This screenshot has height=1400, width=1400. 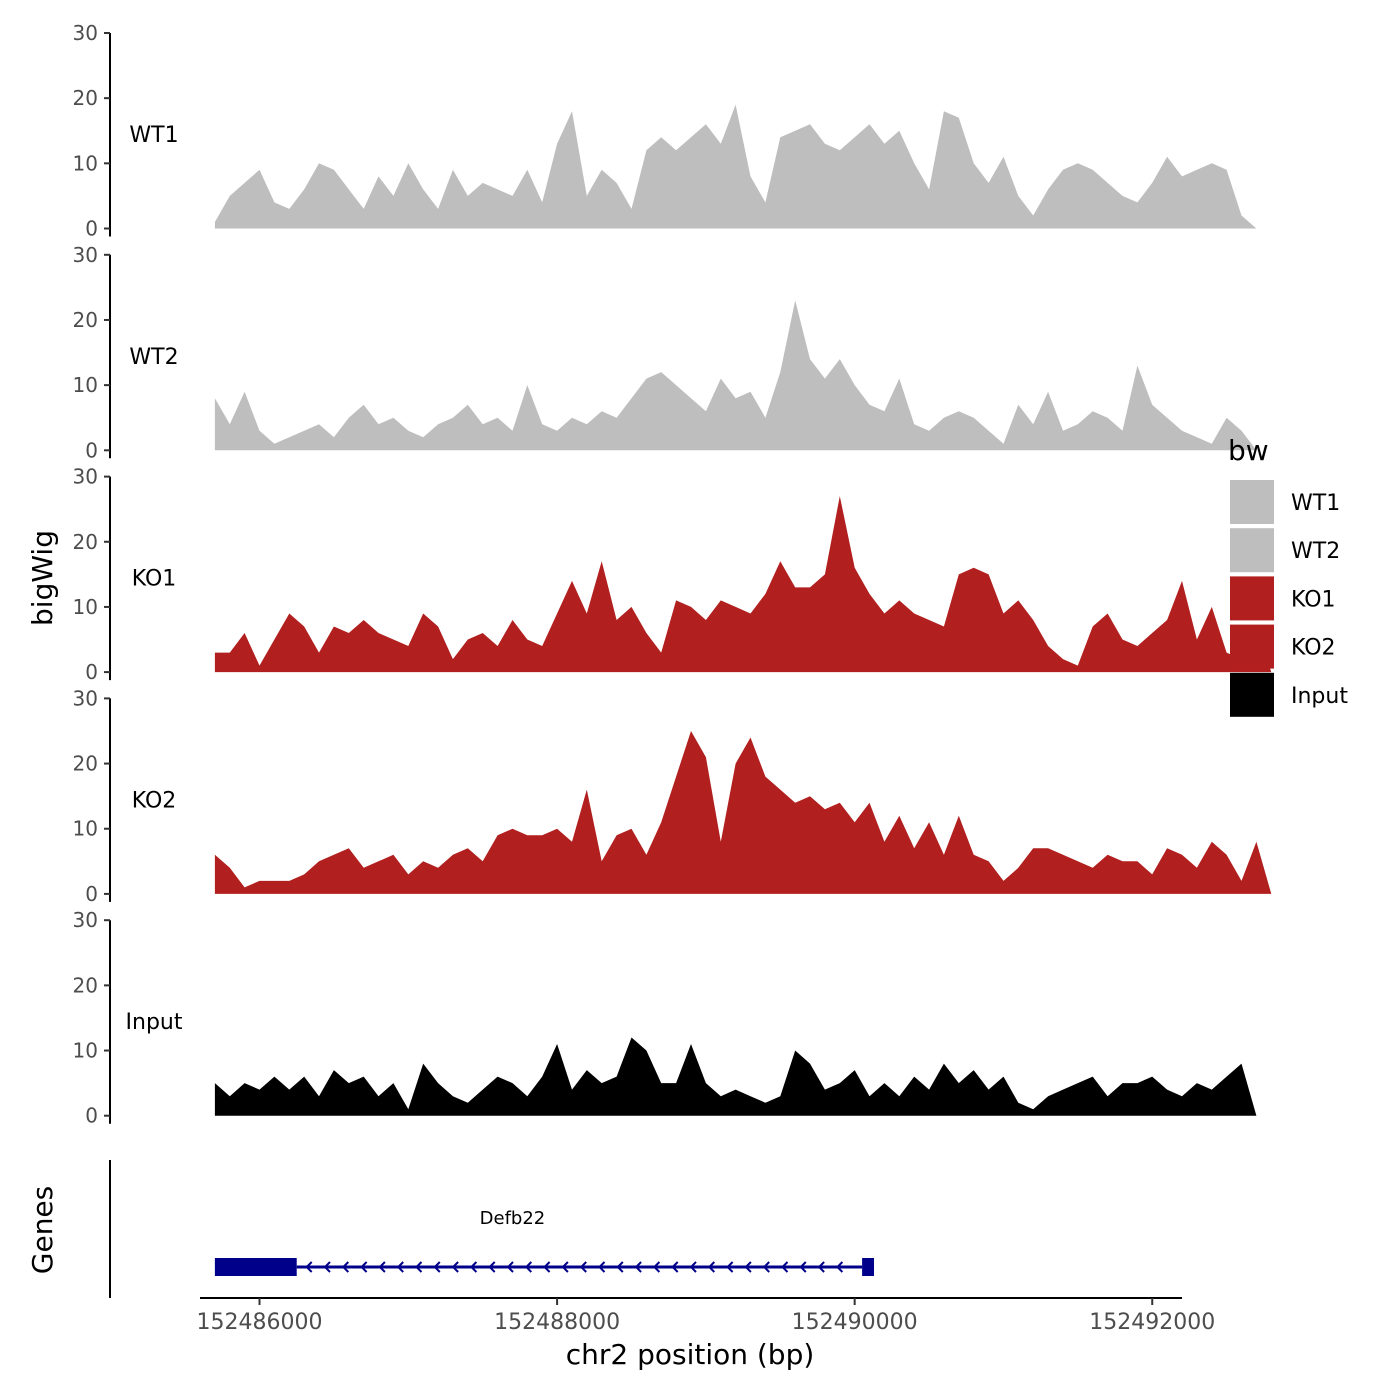 I want to click on track-ko1: 0 10 20 30 KO1, so click(x=672, y=574).